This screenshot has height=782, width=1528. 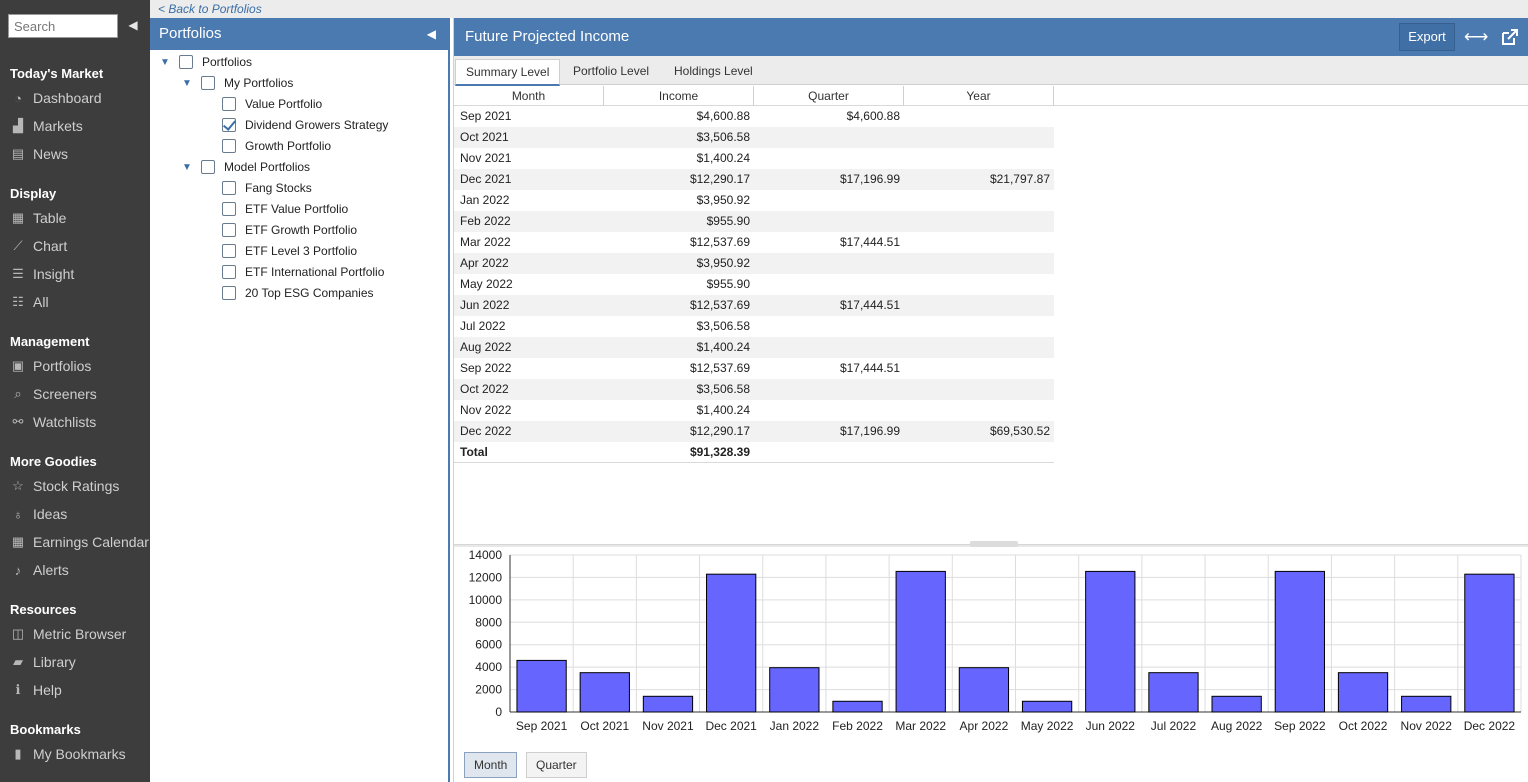 What do you see at coordinates (46, 126) in the screenshot?
I see `nav-item-markets: ▟ Markets` at bounding box center [46, 126].